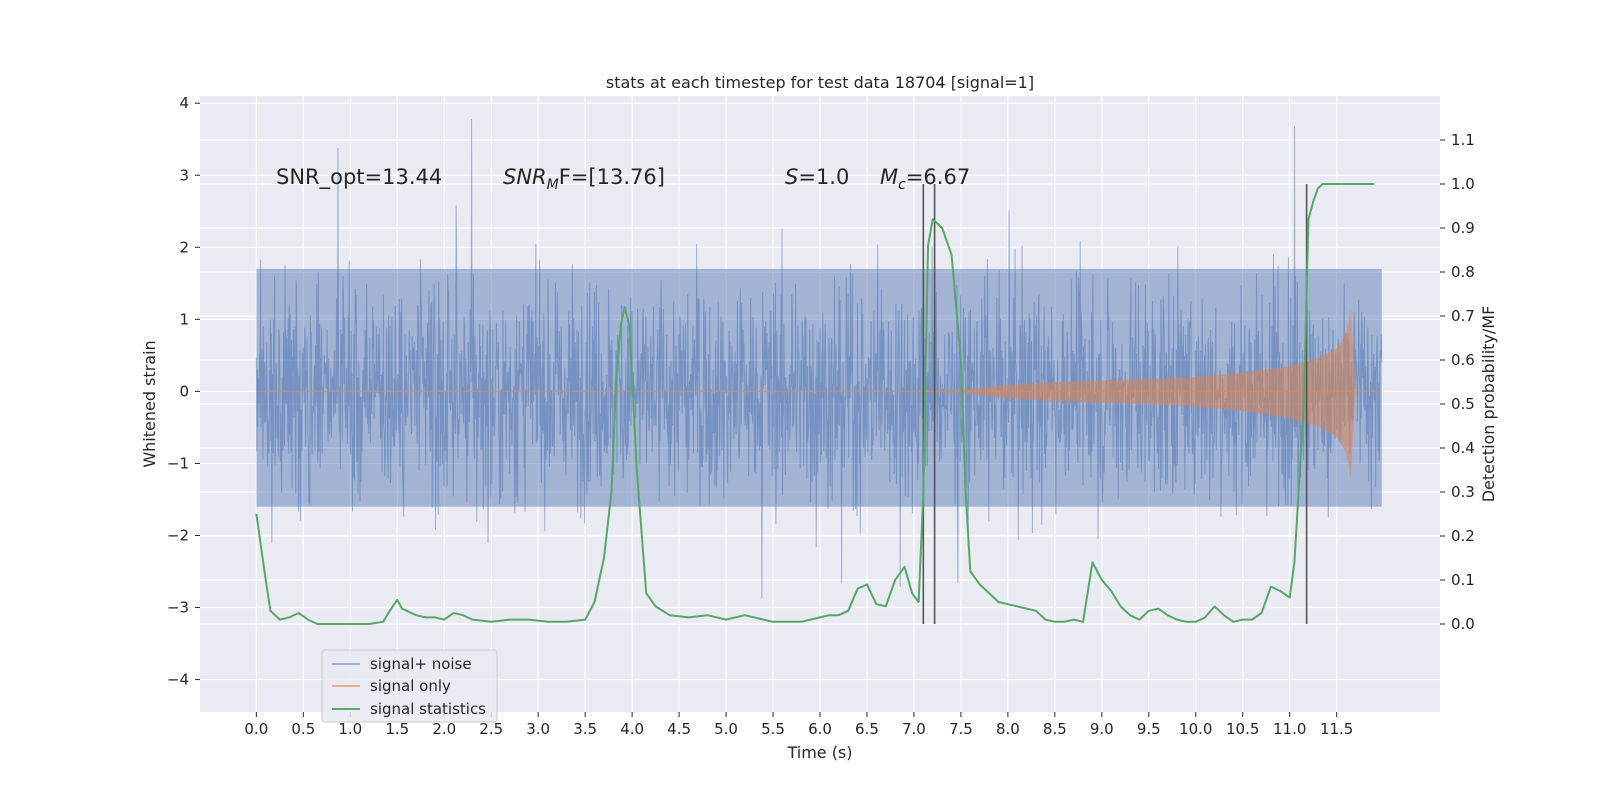 This screenshot has width=1600, height=800. What do you see at coordinates (1336, 729) in the screenshot?
I see `x-tick-label: 11.5` at bounding box center [1336, 729].